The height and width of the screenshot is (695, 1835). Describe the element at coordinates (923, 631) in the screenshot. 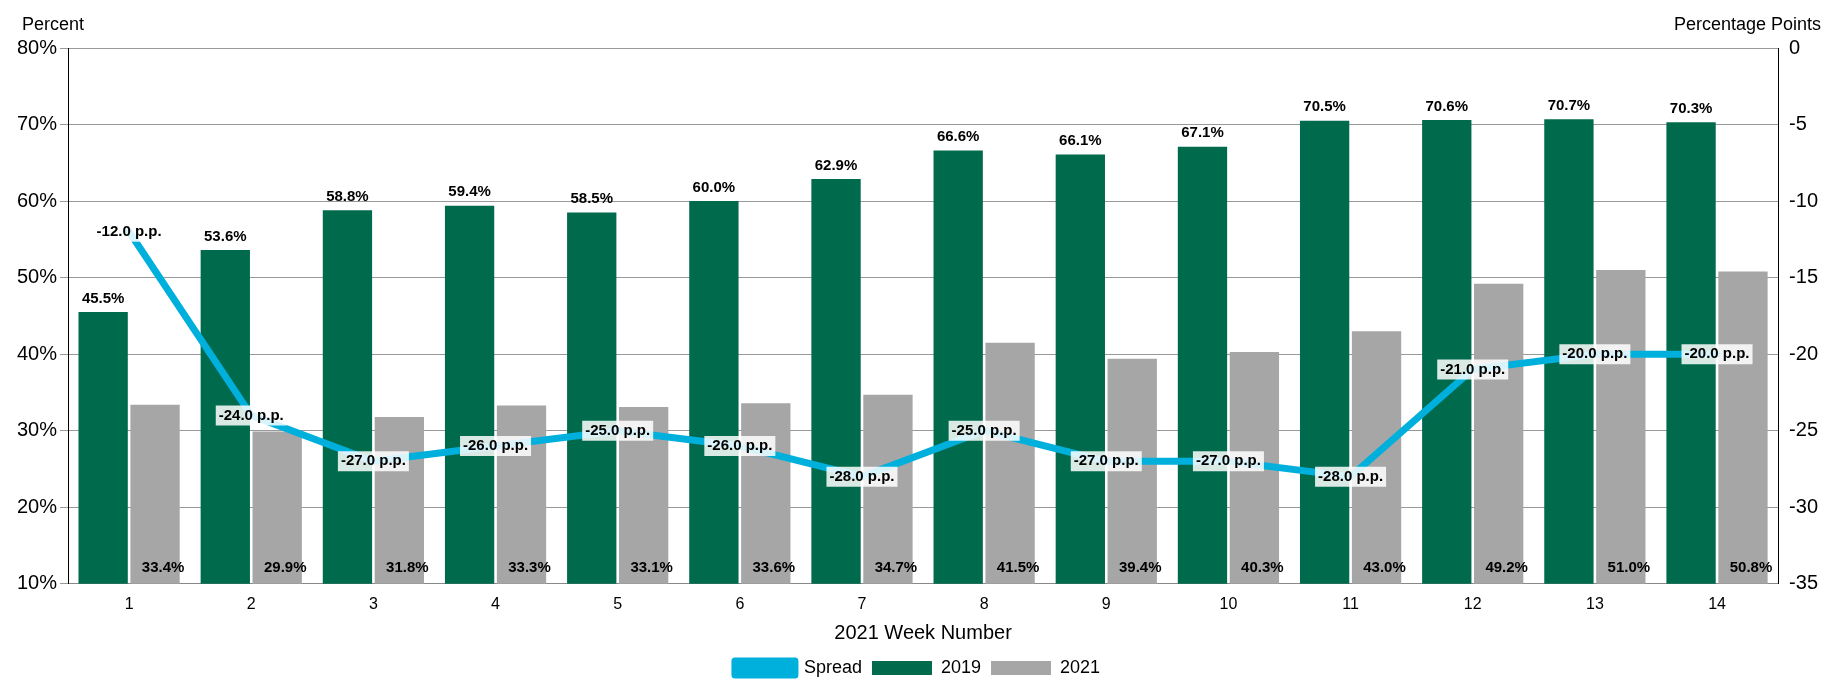

I see `x-axis-title: 2021 Week Number` at that location.